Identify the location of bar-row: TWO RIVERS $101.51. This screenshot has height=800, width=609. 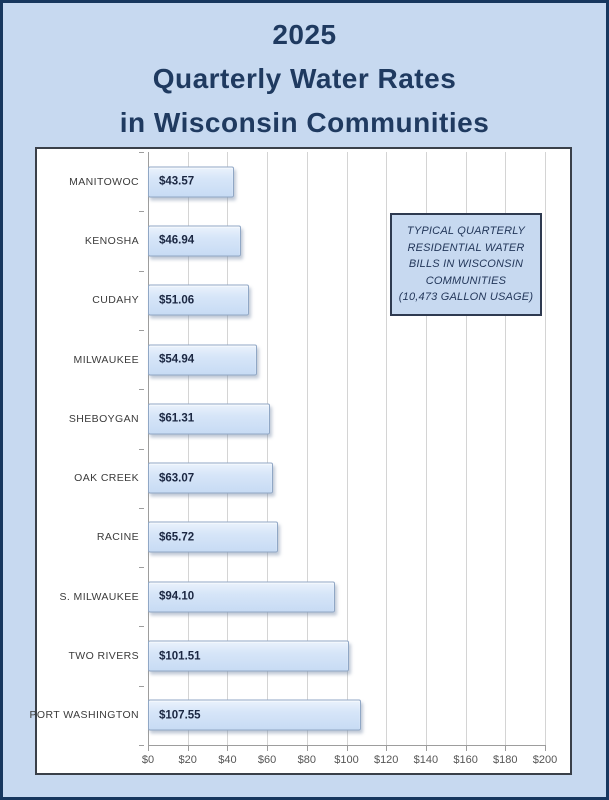
(306, 655).